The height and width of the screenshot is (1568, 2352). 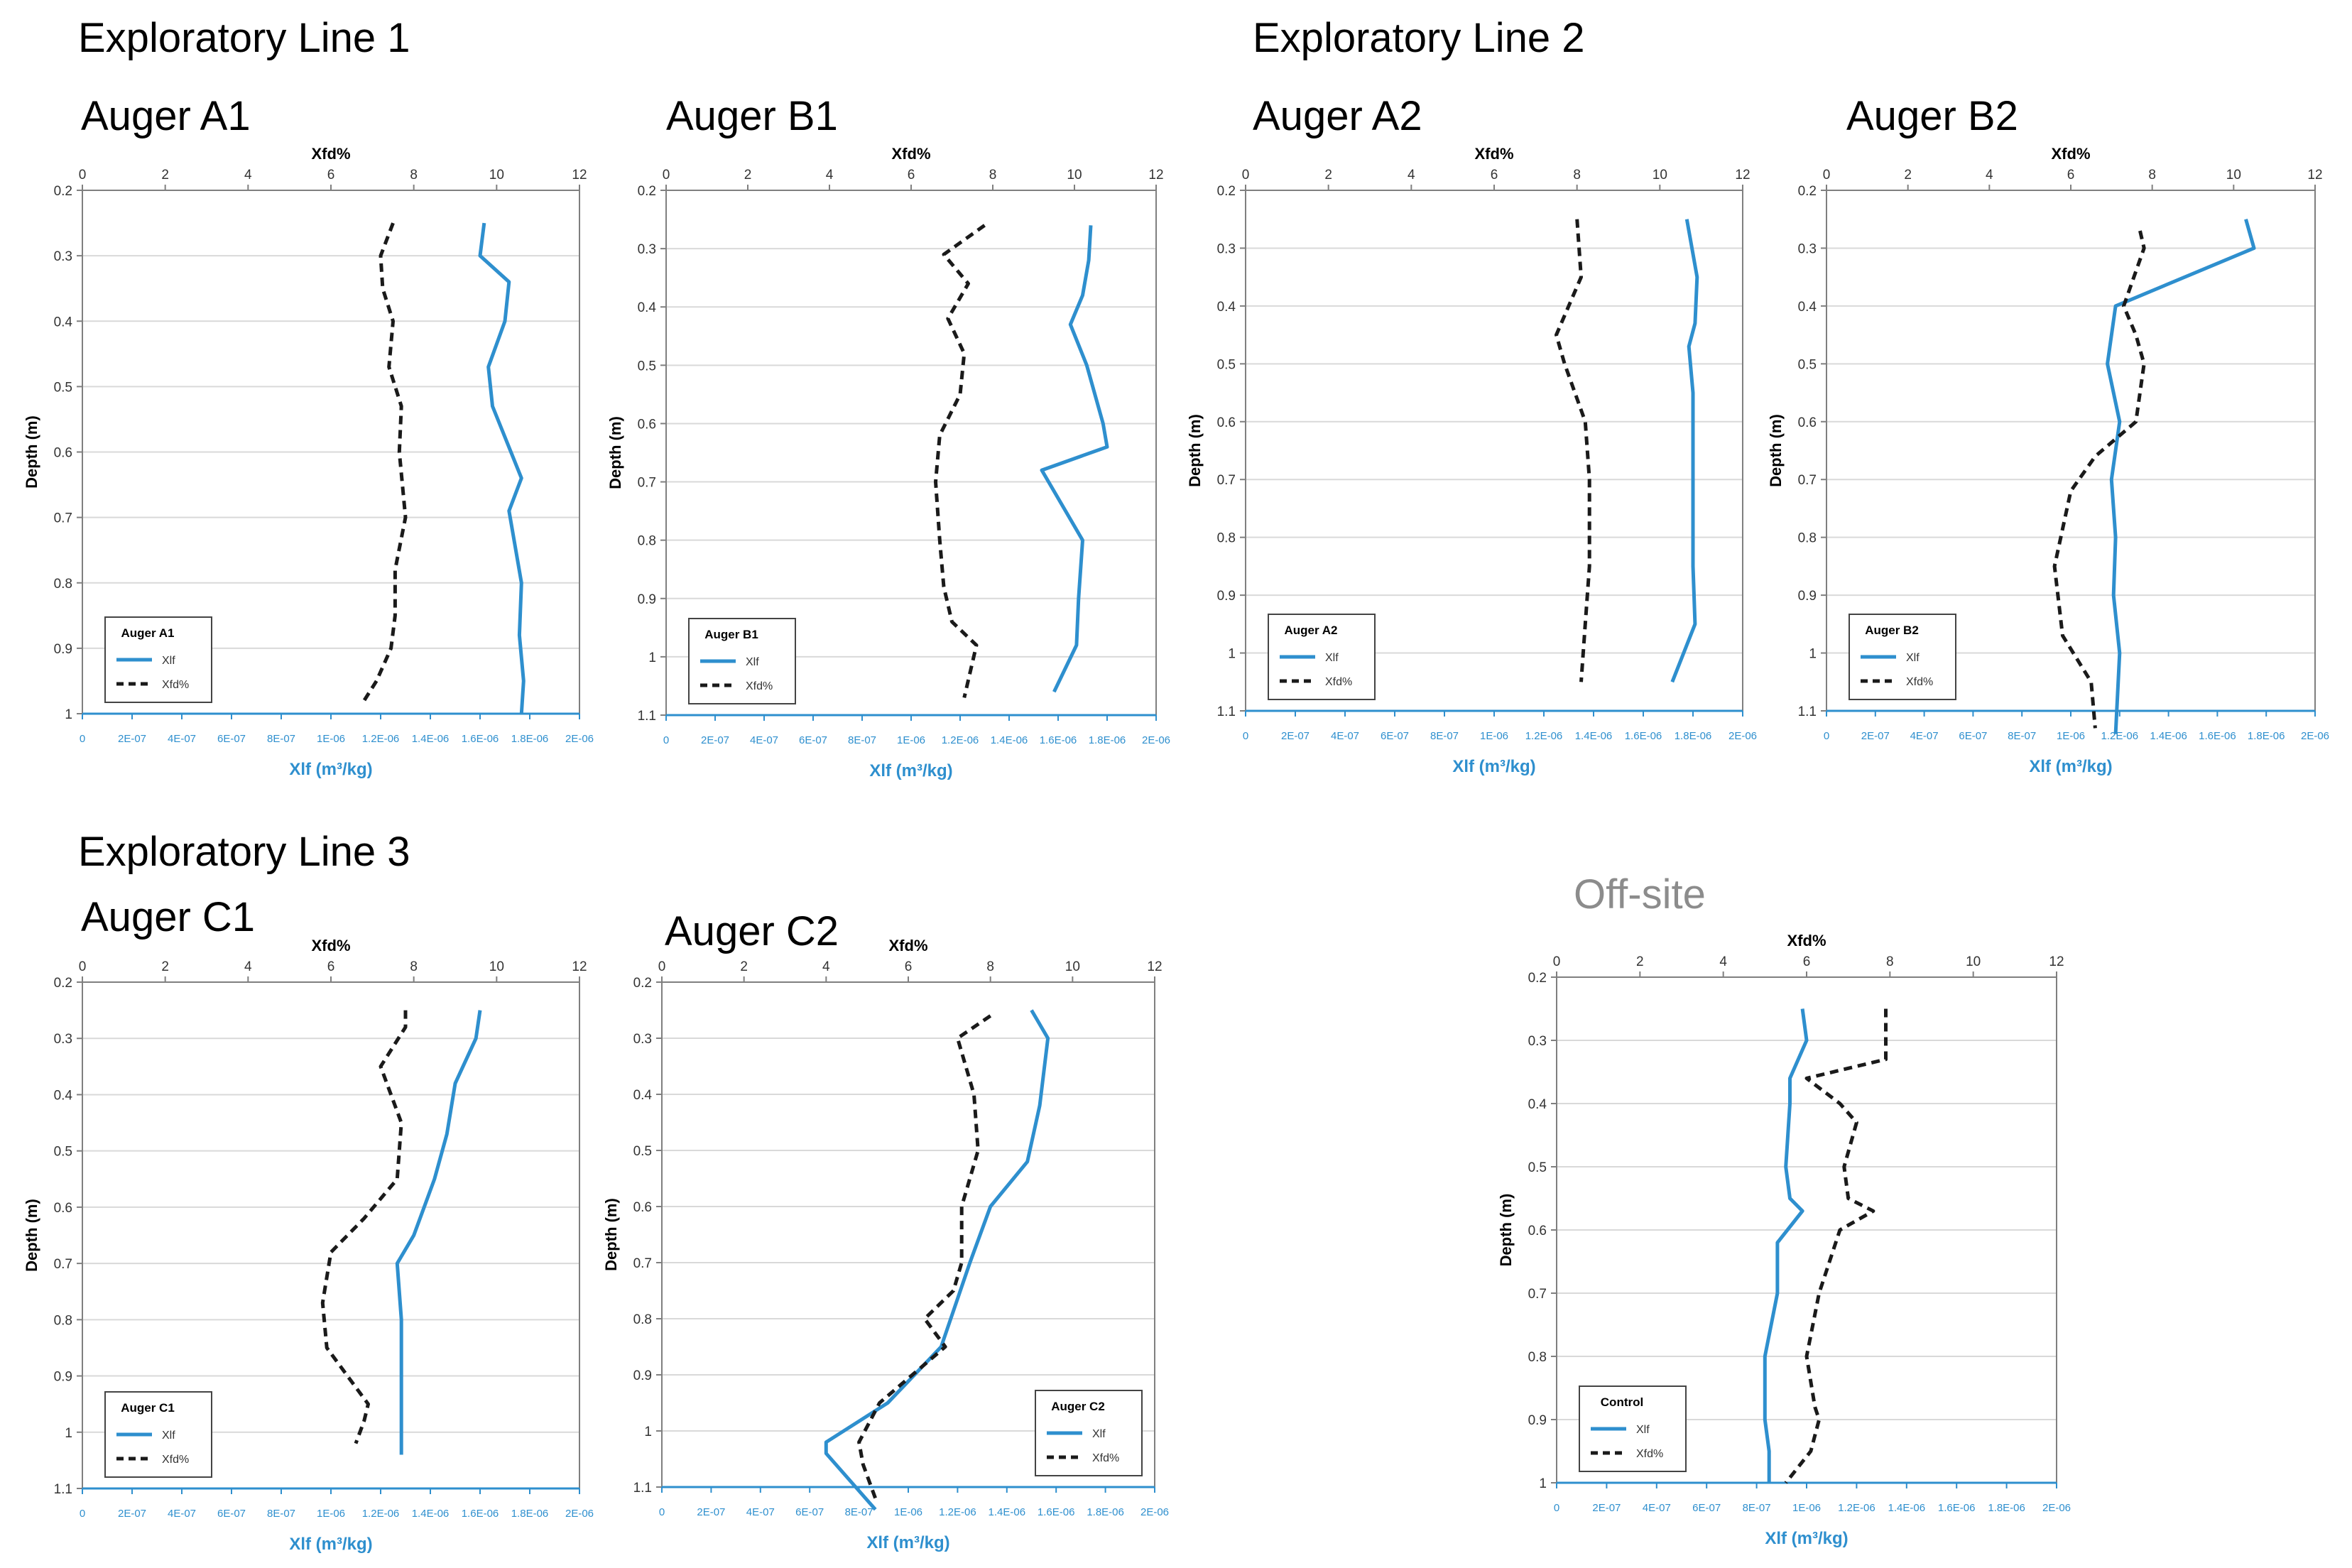 What do you see at coordinates (1640, 894) in the screenshot?
I see `offsite-title: Off-site` at bounding box center [1640, 894].